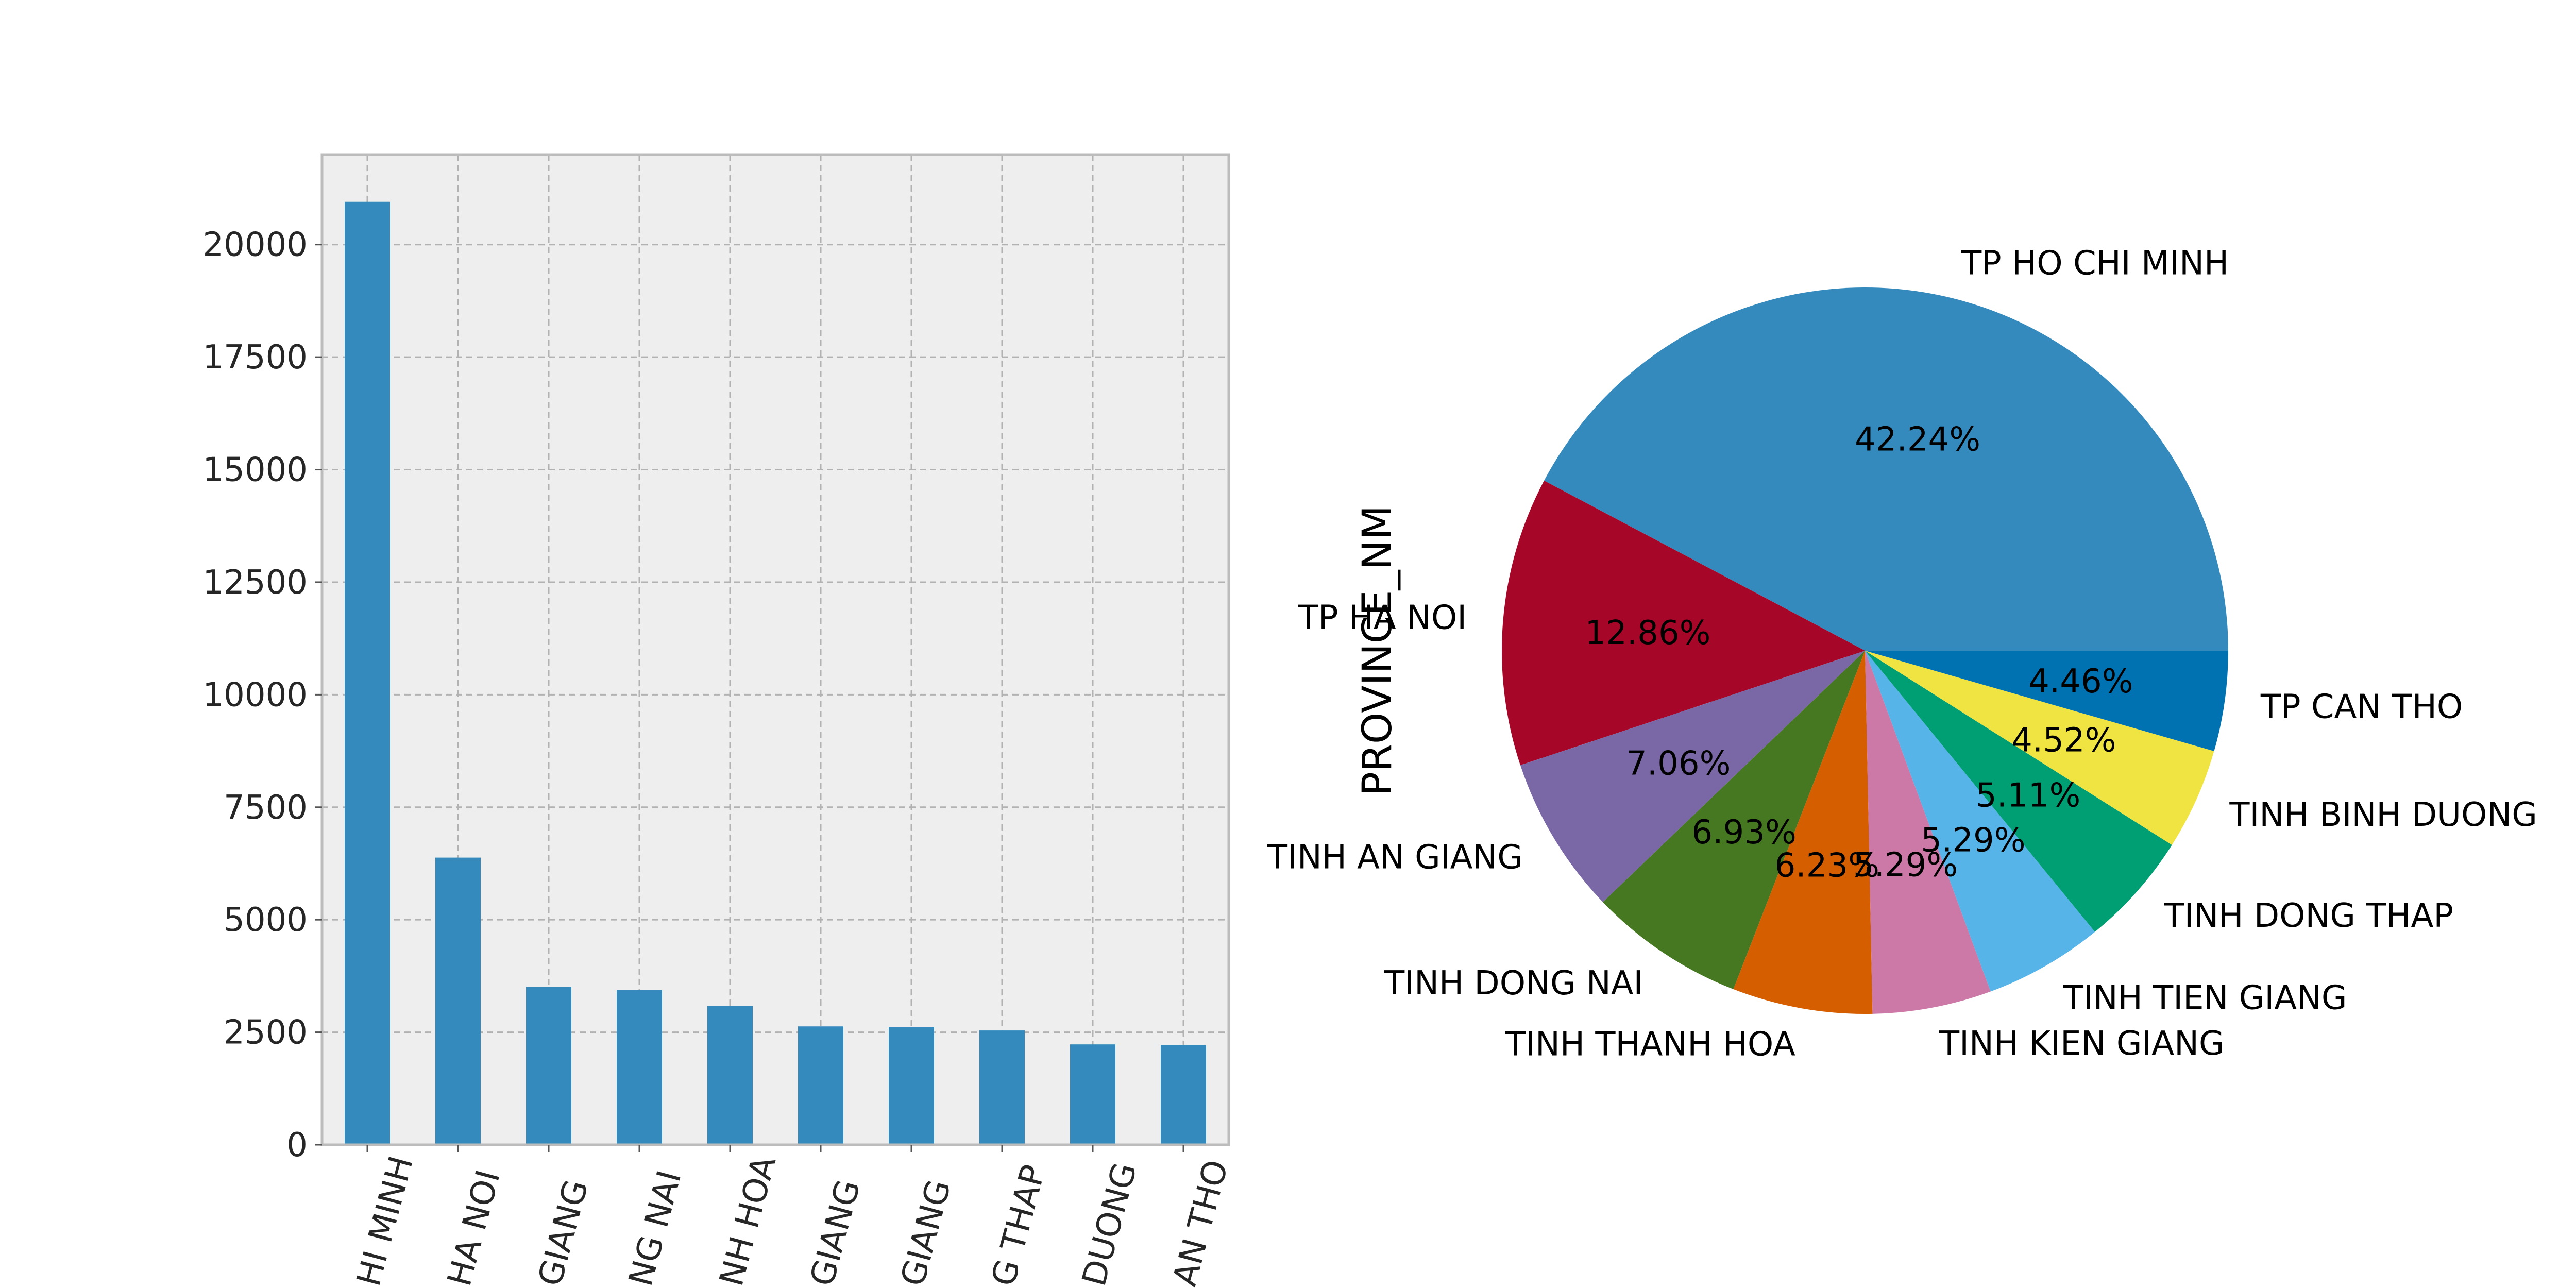 Image resolution: width=2576 pixels, height=1288 pixels. I want to click on pie-percent-label: 12.86%, so click(1647, 633).